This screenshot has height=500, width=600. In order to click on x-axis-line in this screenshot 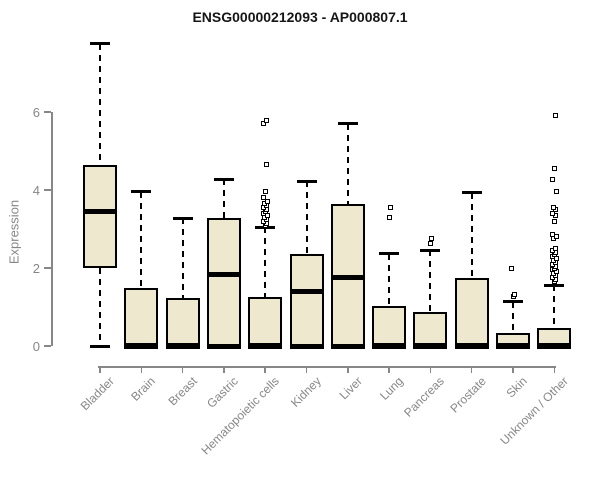, I will do `click(327, 367)`.